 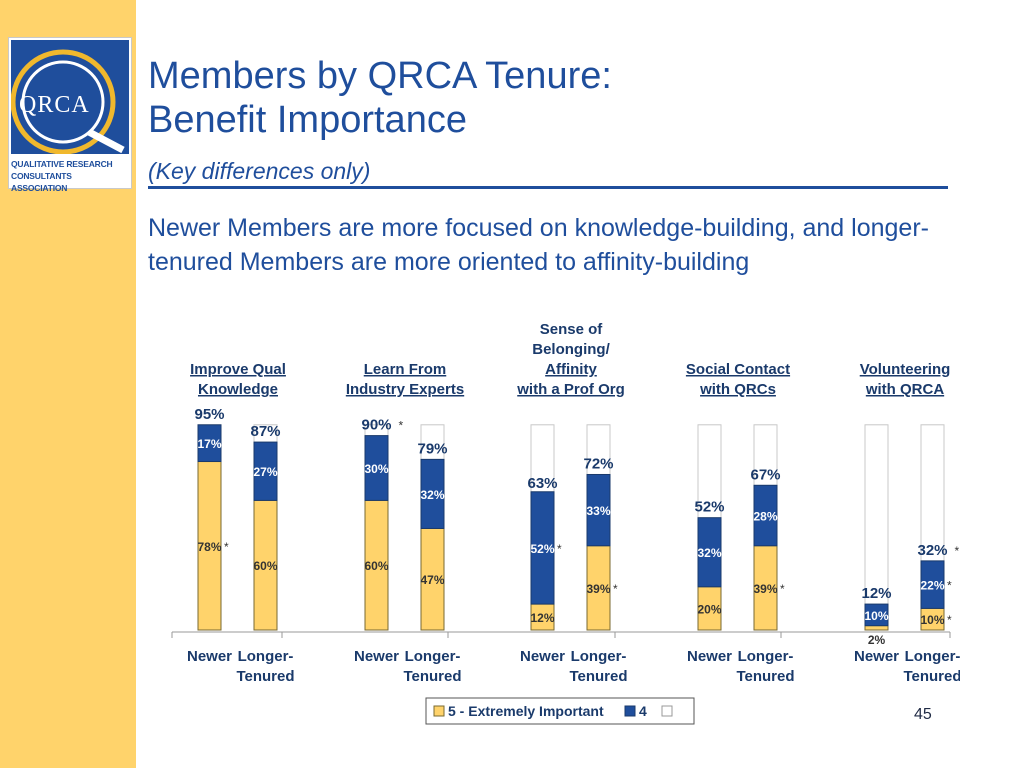 I want to click on bar-total-label: 12%, so click(x=876, y=593).